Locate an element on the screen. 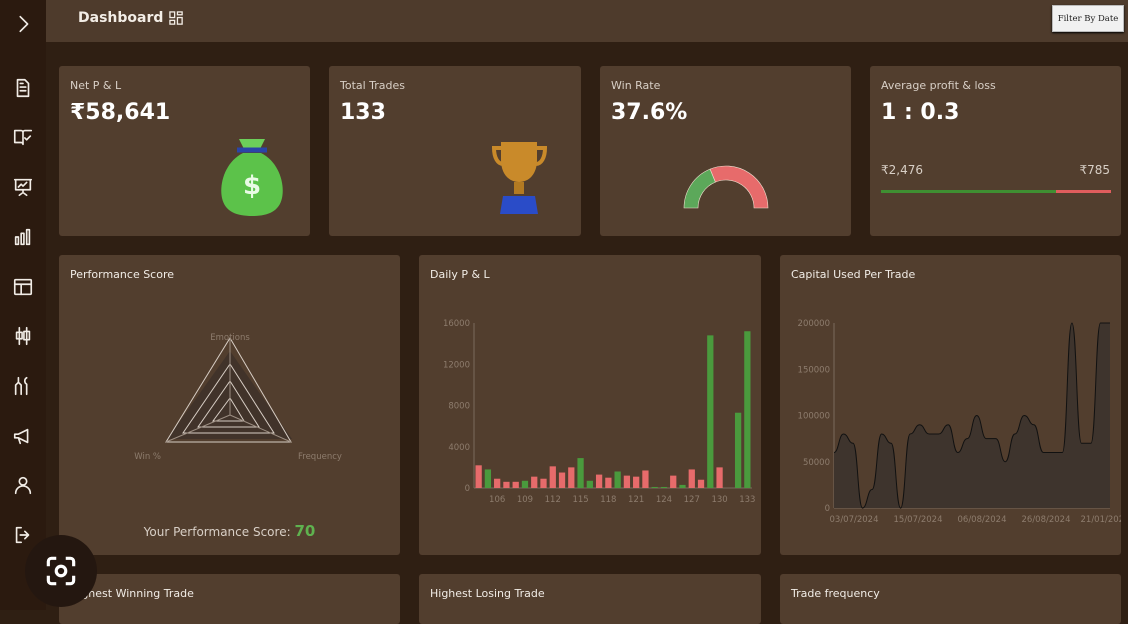 This screenshot has height=624, width=1128. win-rate-gauge is located at coordinates (726, 187).